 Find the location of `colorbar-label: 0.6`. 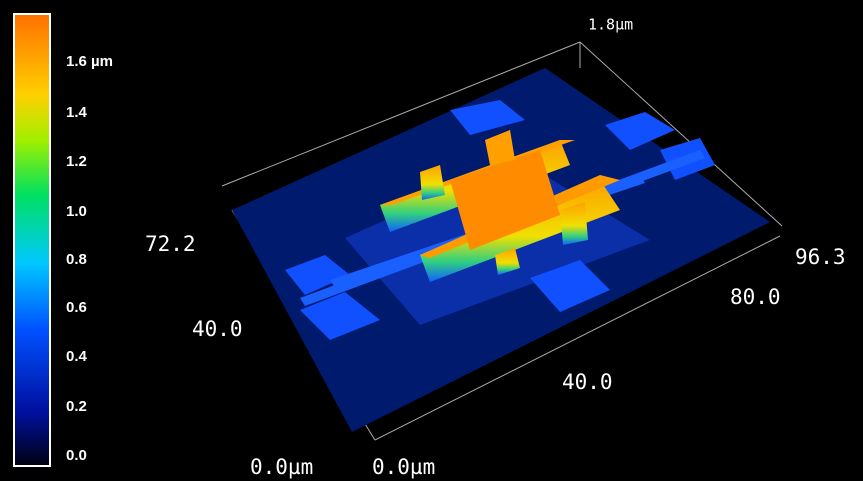

colorbar-label: 0.6 is located at coordinates (76, 307).